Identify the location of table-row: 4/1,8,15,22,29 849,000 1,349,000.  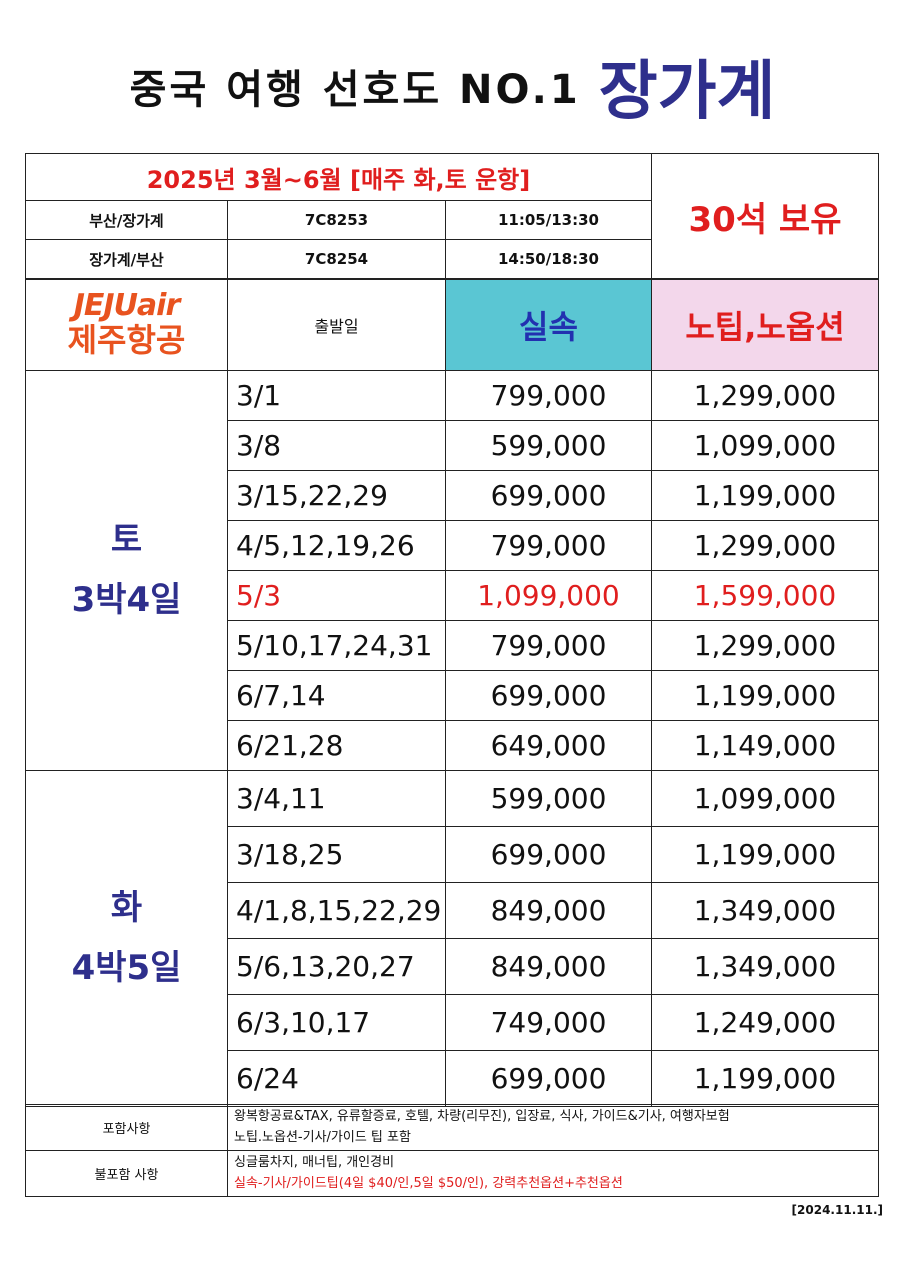
(452, 910).